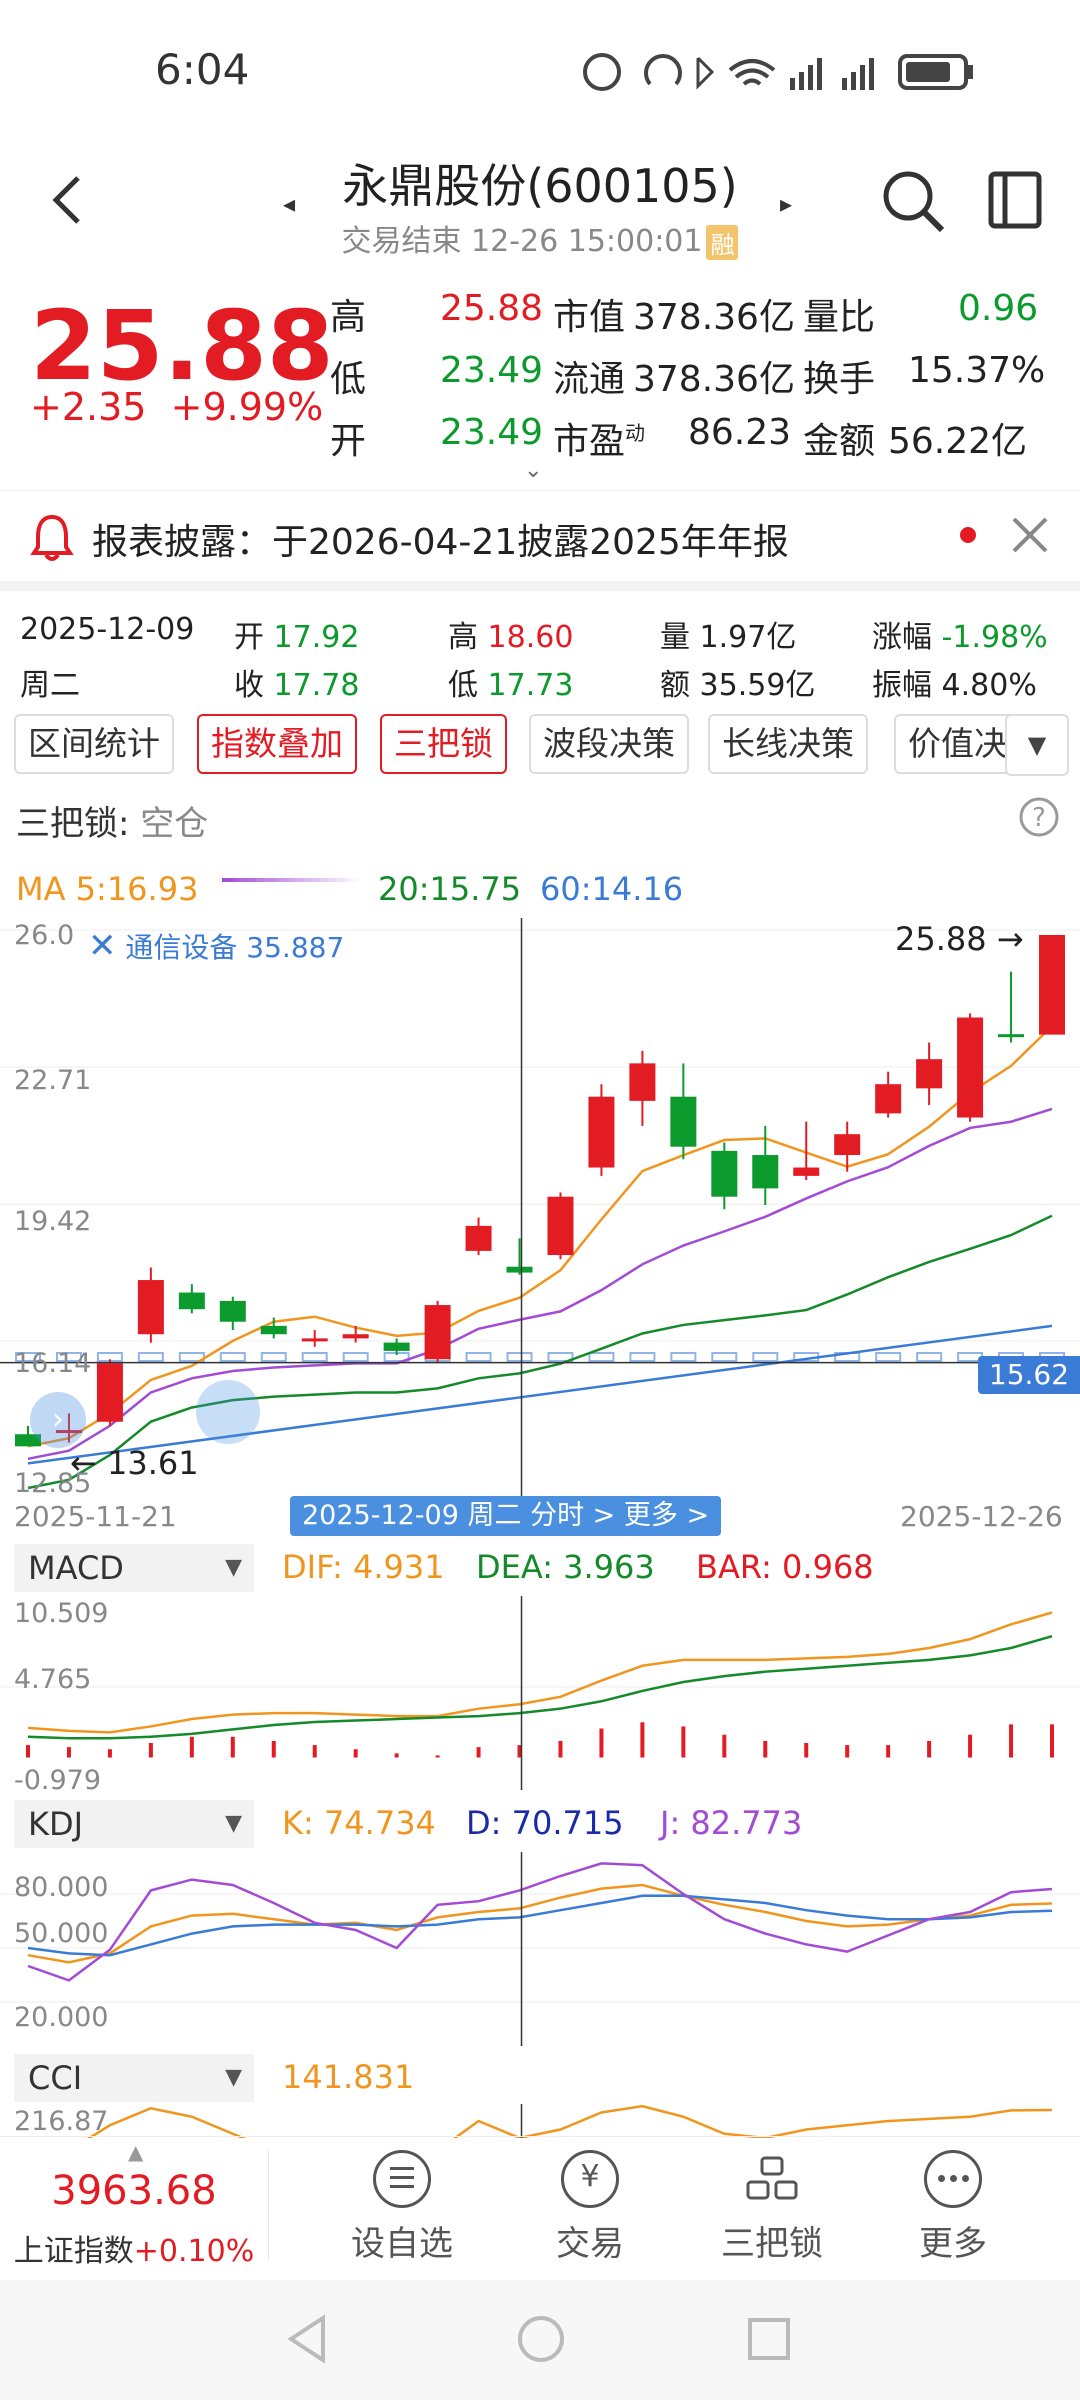  Describe the element at coordinates (956, 744) in the screenshot. I see `tab-value-decision: 价值决` at that location.